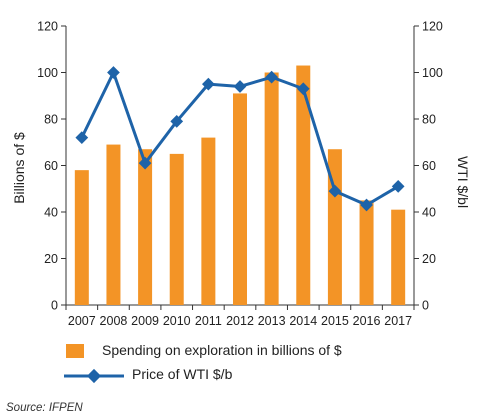  I want to click on legend-bar-swatch, so click(75, 351).